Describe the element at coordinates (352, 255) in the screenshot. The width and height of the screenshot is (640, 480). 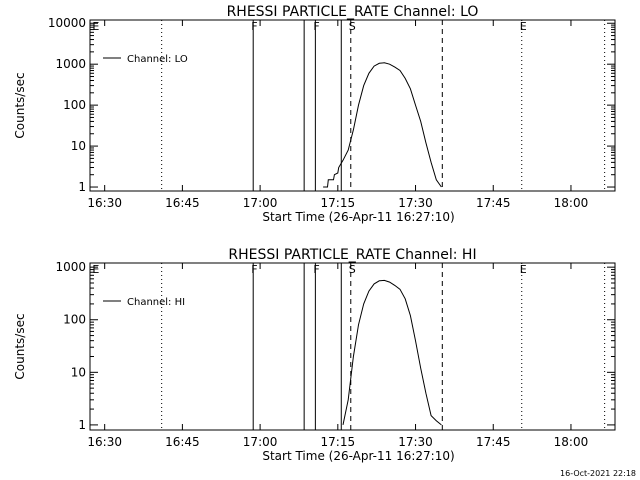
I see `chart-title: RHESSI PARTICLE_RATE Channel: HI` at that location.